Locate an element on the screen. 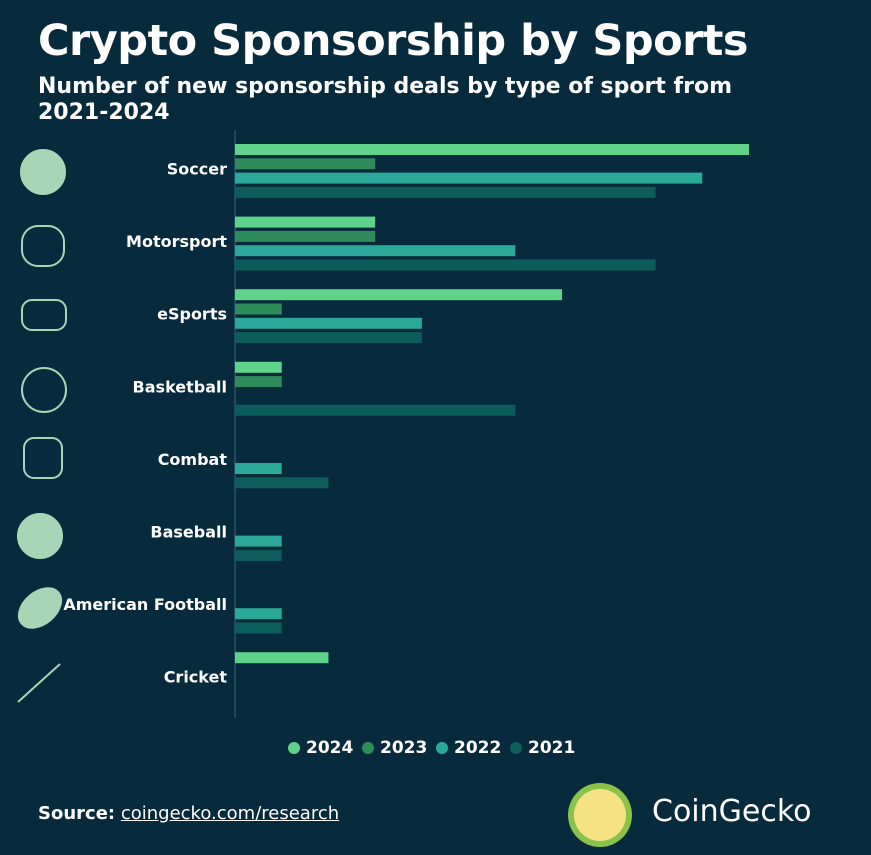  source-link: coingecko.com/research is located at coordinates (230, 813).